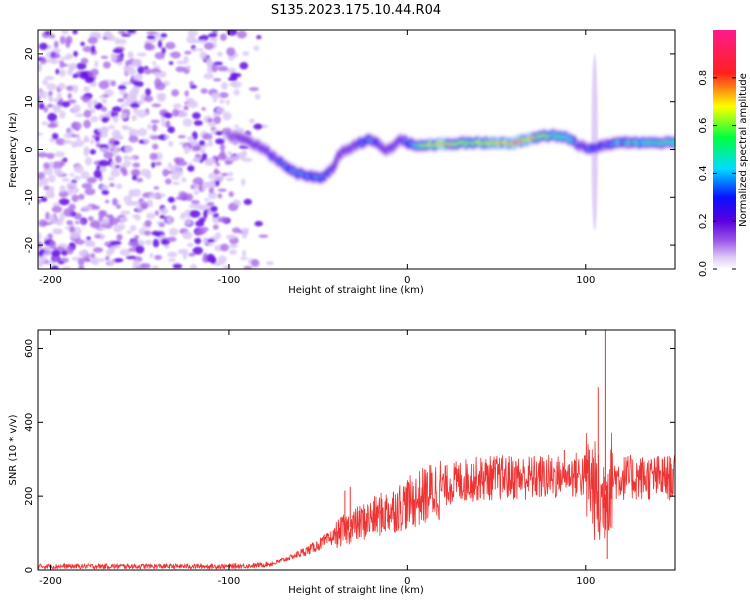 This screenshot has height=600, width=750. I want to click on ridge-band, so click(450, 156).